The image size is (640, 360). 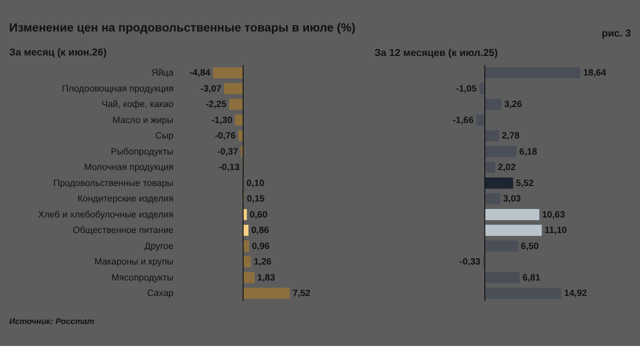 What do you see at coordinates (200, 73) in the screenshot?
I see `data-label: -4,84` at bounding box center [200, 73].